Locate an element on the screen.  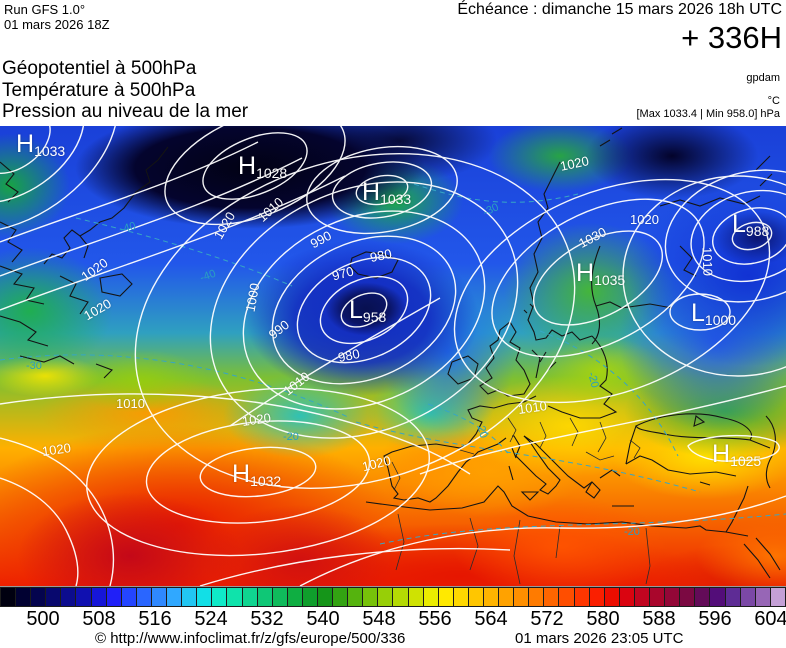
model-run-date: 01 mars 2026 18Z is located at coordinates (57, 24).